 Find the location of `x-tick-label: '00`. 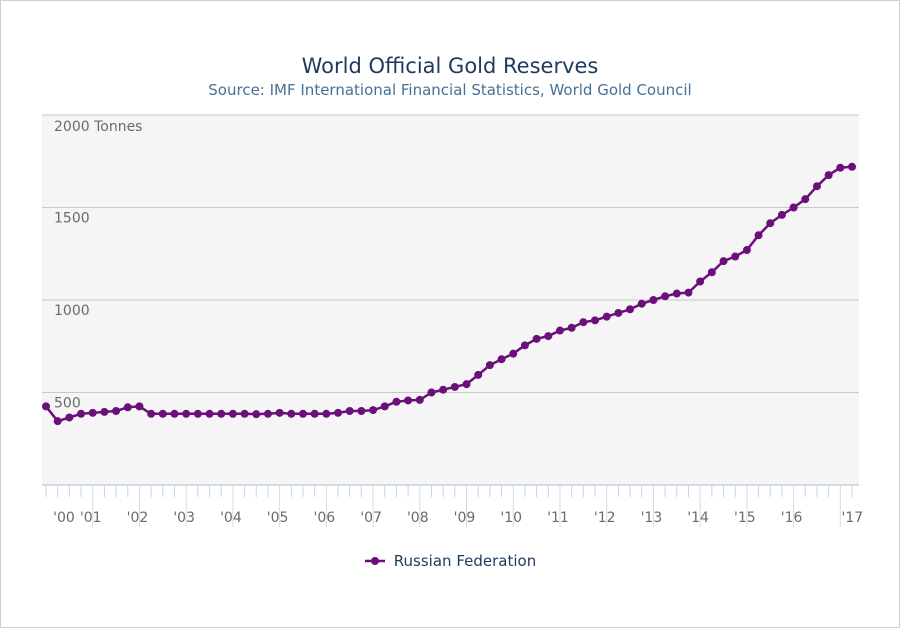

x-tick-label: '00 is located at coordinates (64, 518).